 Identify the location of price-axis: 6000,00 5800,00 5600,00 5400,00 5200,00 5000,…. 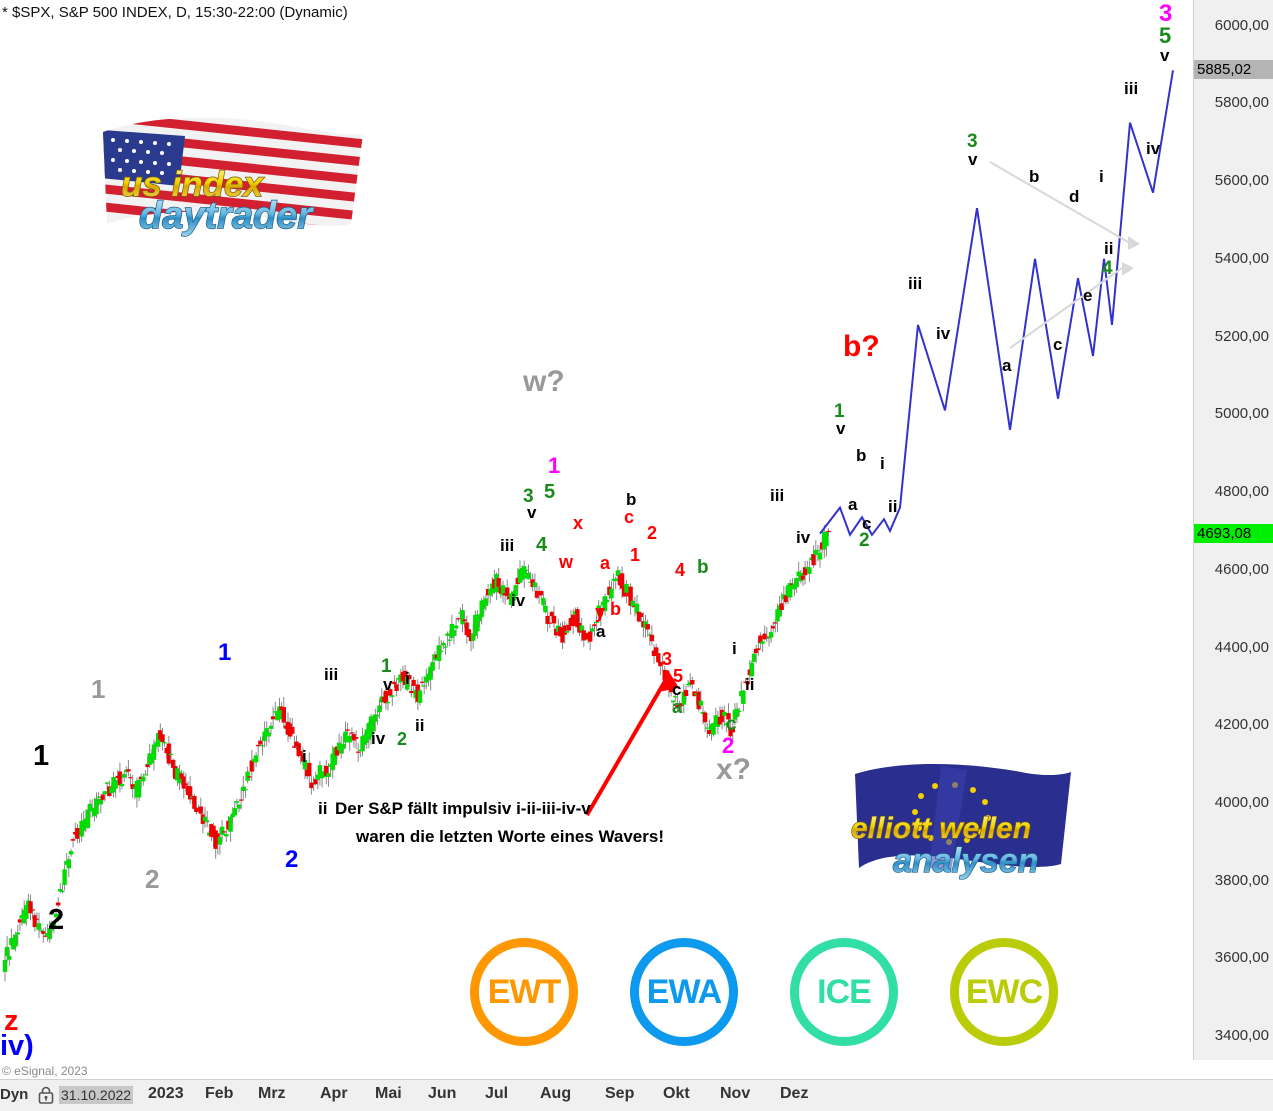
(1233, 530).